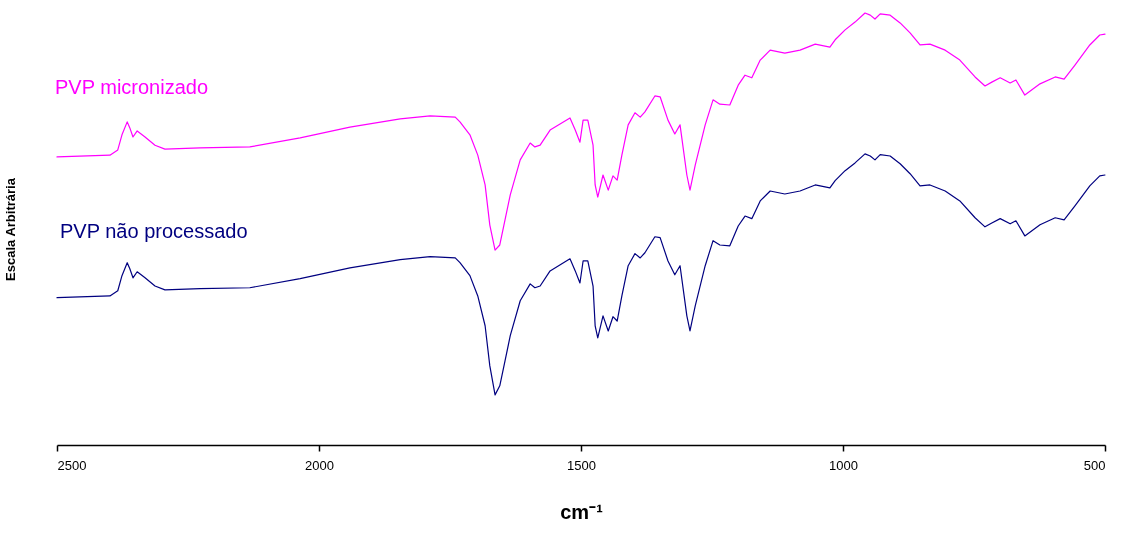 The image size is (1128, 533). Describe the element at coordinates (1094, 465) in the screenshot. I see `x-tick-label: 500` at that location.